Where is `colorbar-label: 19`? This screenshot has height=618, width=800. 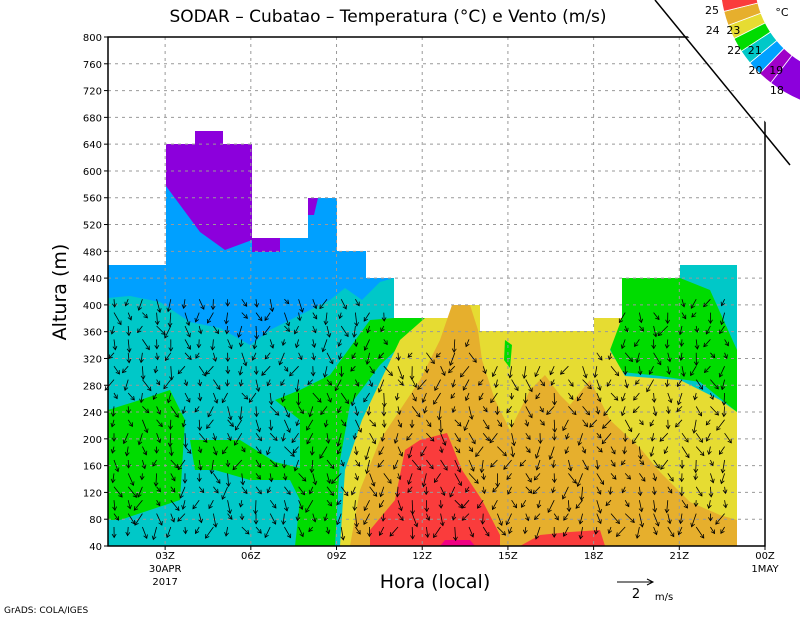 colorbar-label: 19 is located at coordinates (776, 70).